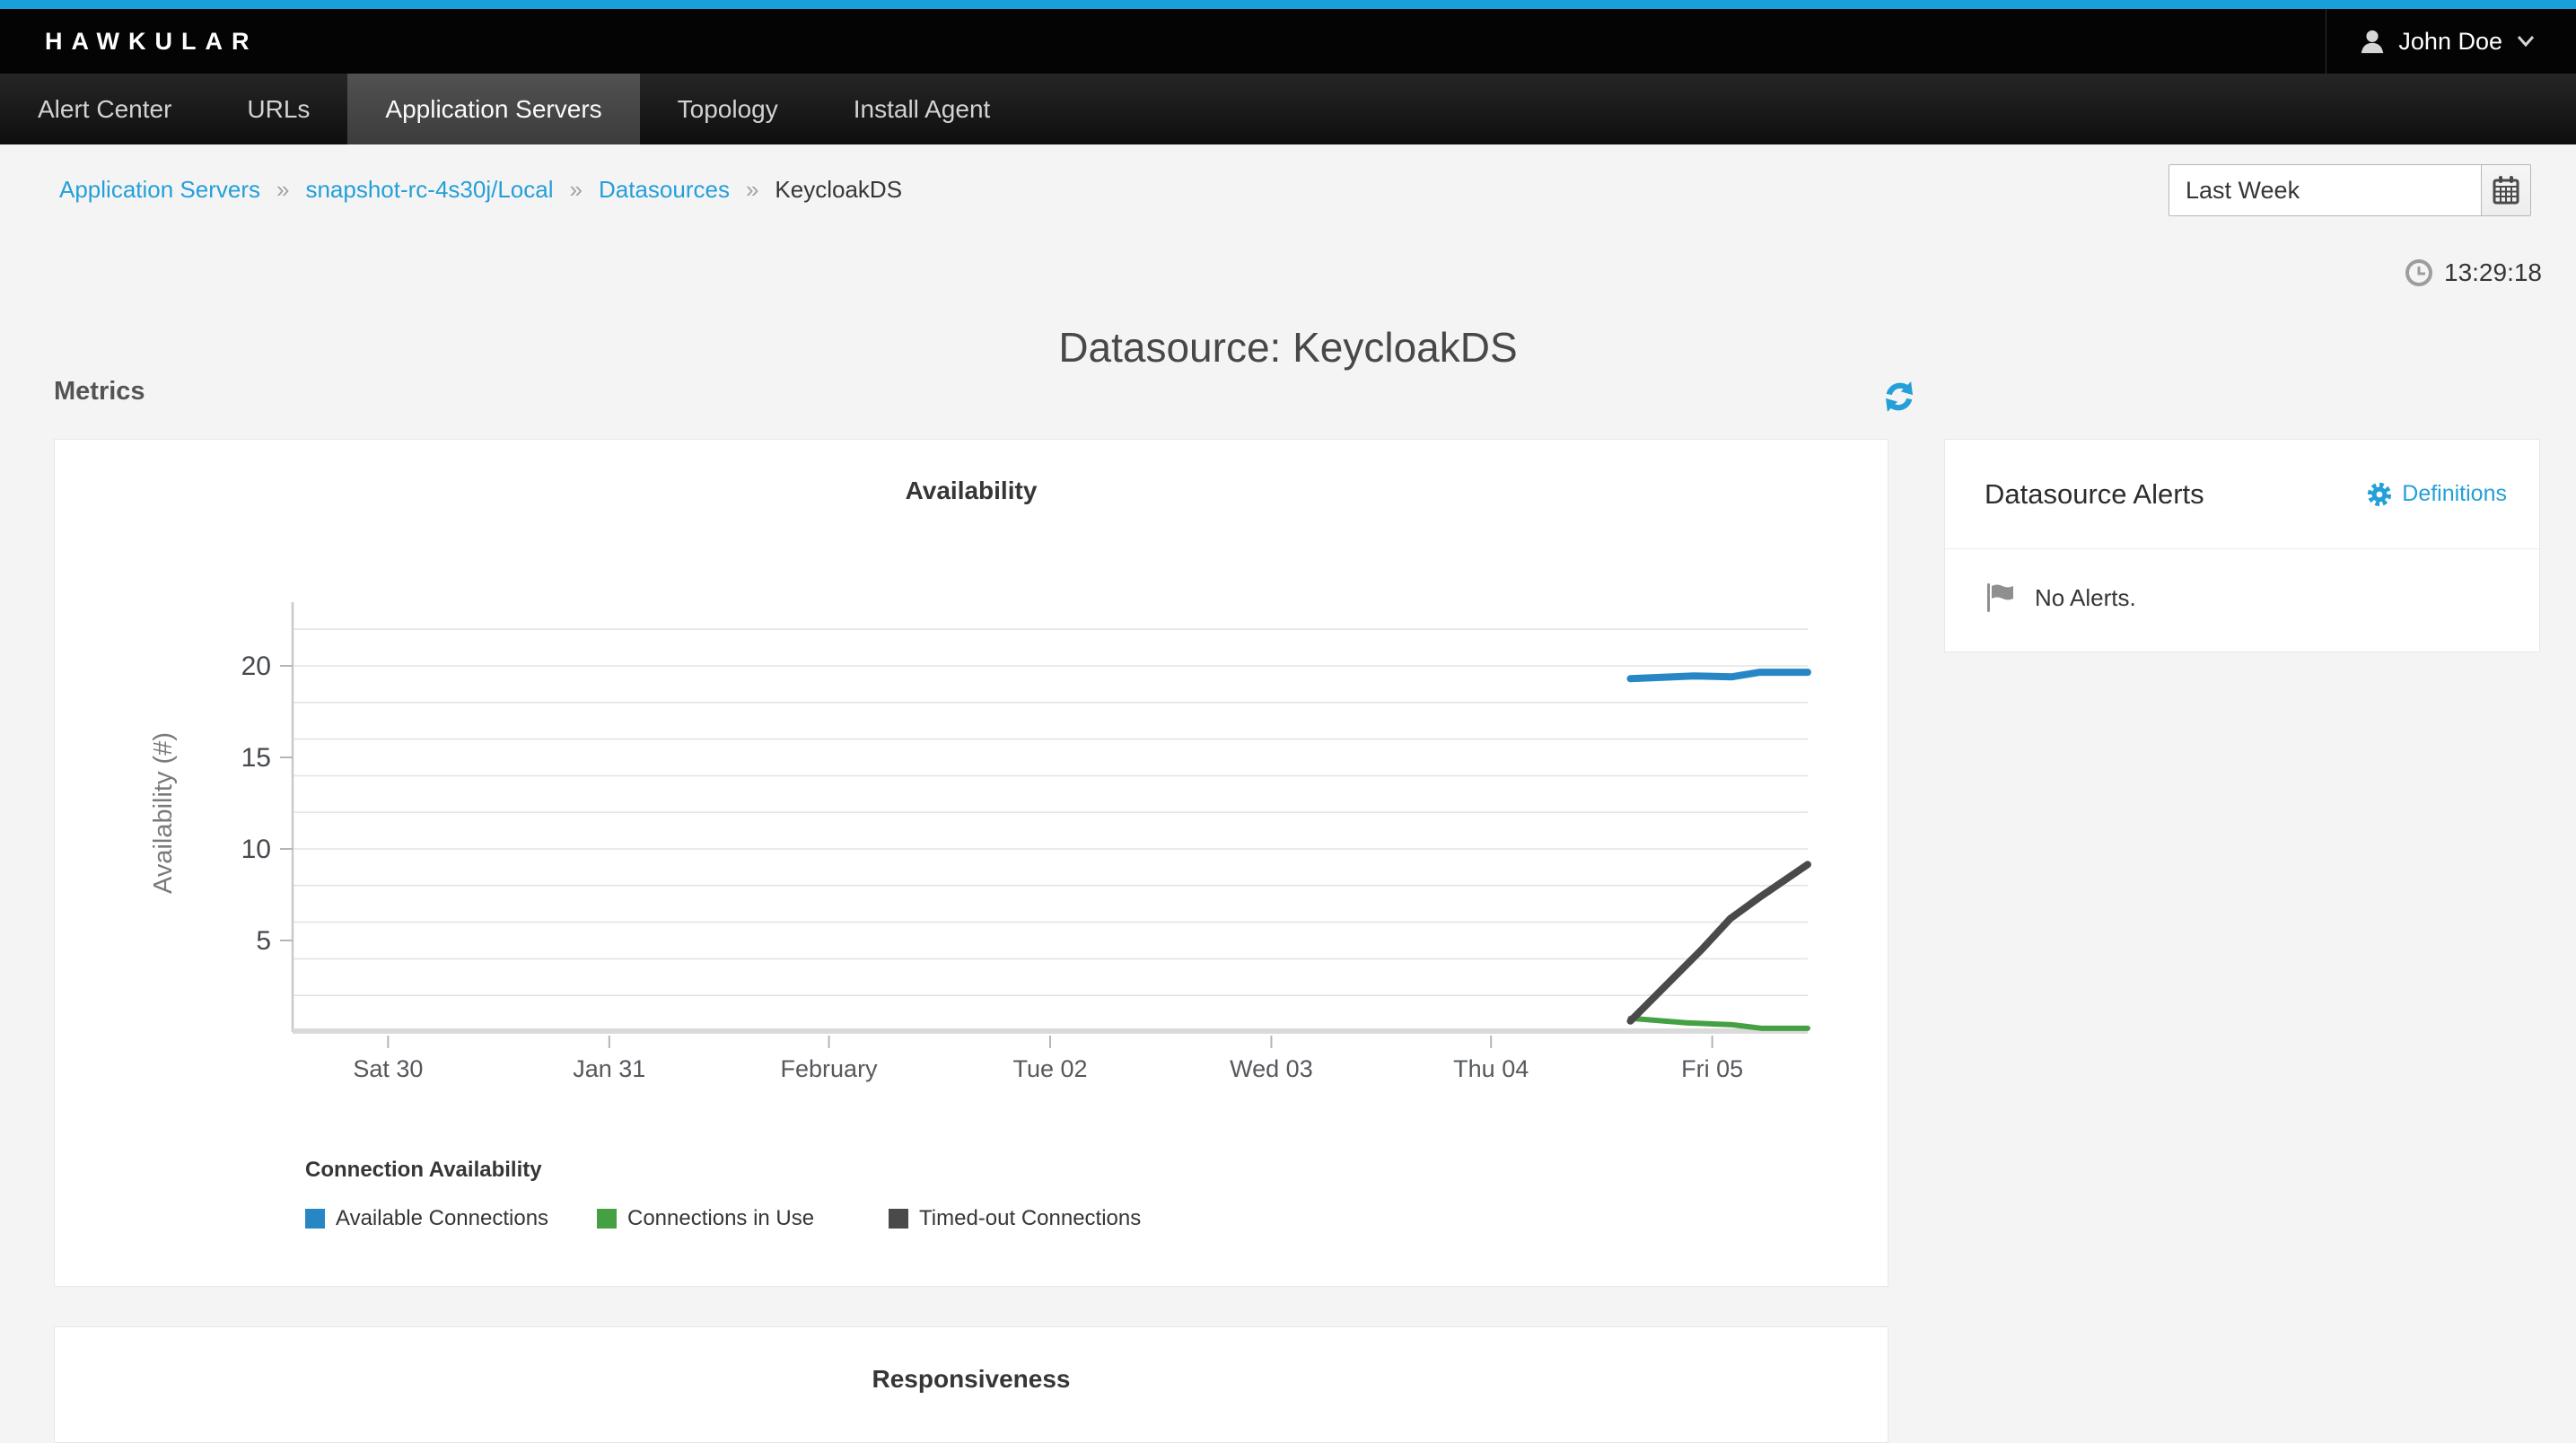 This screenshot has width=2576, height=1443. What do you see at coordinates (727, 108) in the screenshot?
I see `tab-topology: Topology` at bounding box center [727, 108].